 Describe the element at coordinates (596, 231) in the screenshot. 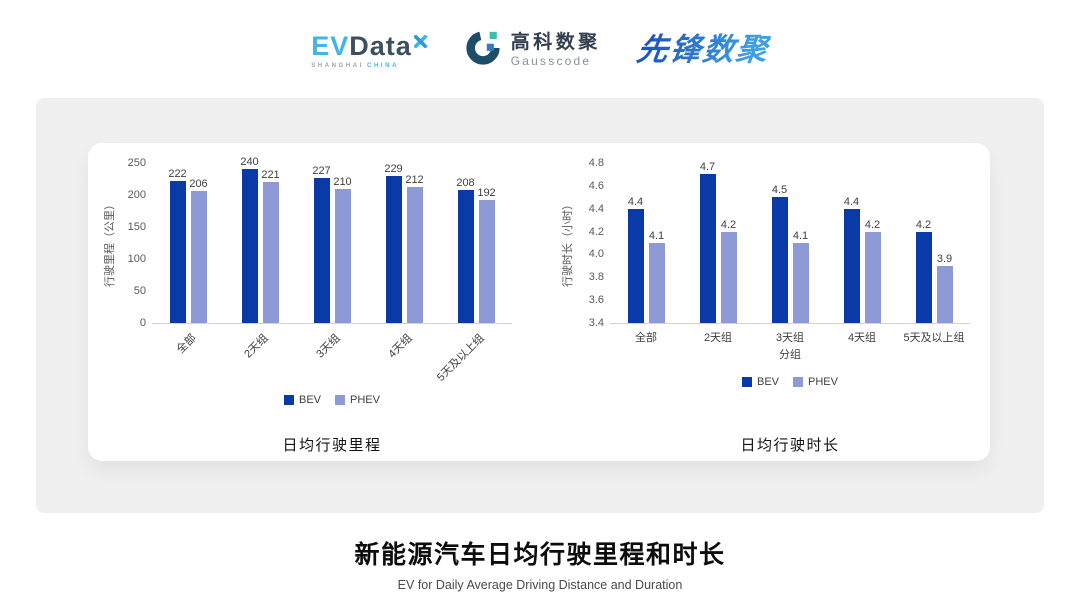

I see `y-tick-label: 4.2` at that location.